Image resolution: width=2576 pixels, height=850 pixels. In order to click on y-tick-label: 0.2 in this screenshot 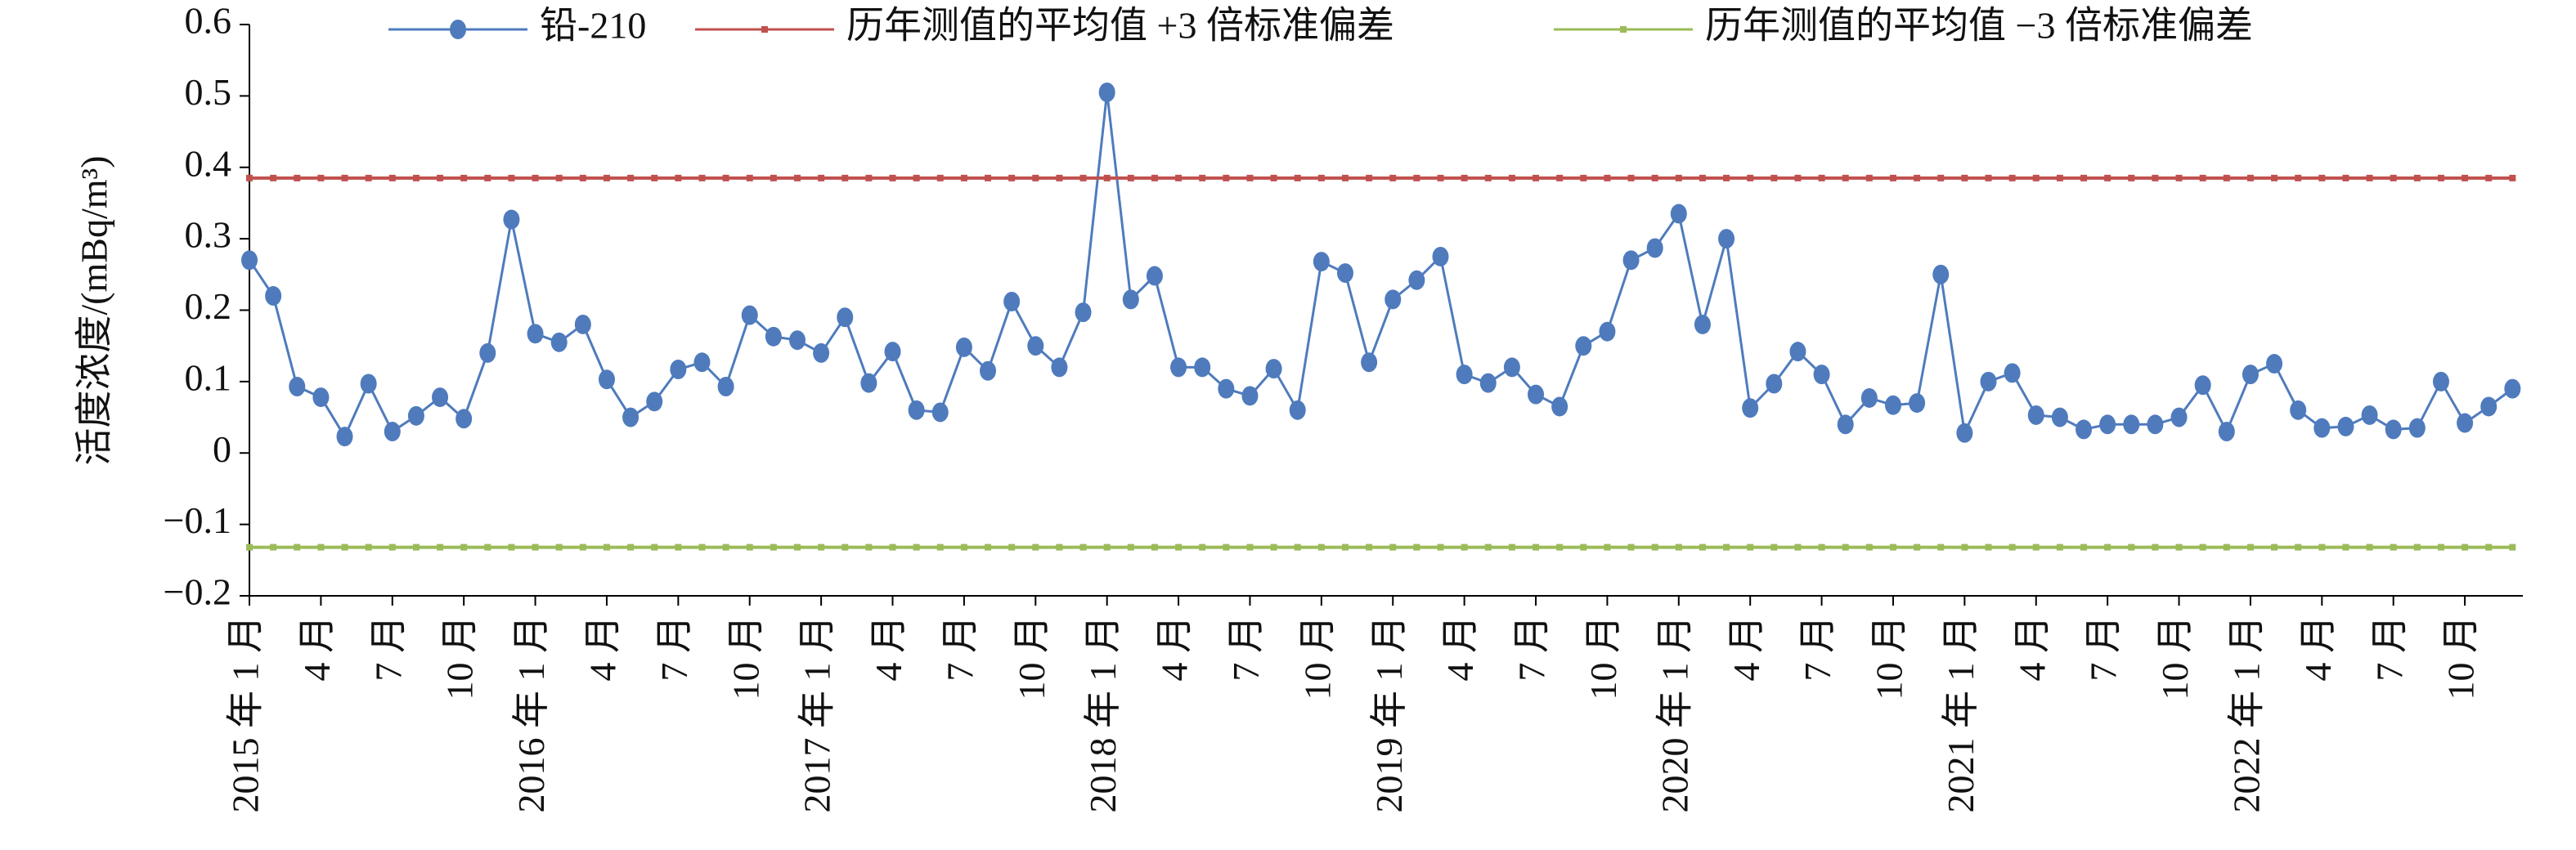, I will do `click(208, 306)`.